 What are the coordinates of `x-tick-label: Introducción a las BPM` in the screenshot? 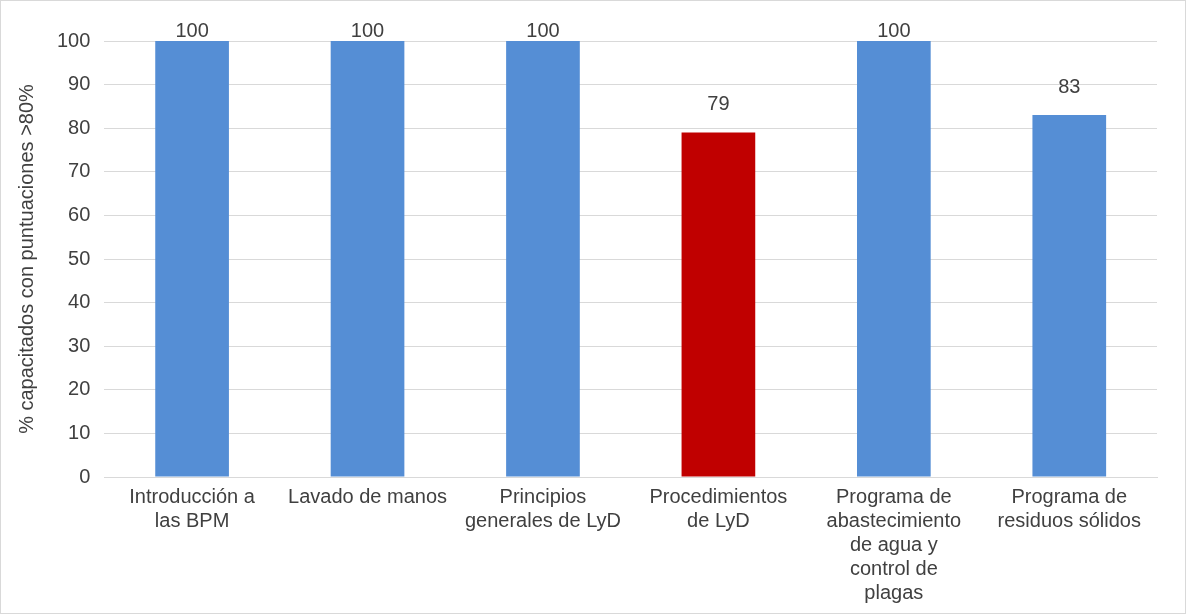 It's located at (192, 507).